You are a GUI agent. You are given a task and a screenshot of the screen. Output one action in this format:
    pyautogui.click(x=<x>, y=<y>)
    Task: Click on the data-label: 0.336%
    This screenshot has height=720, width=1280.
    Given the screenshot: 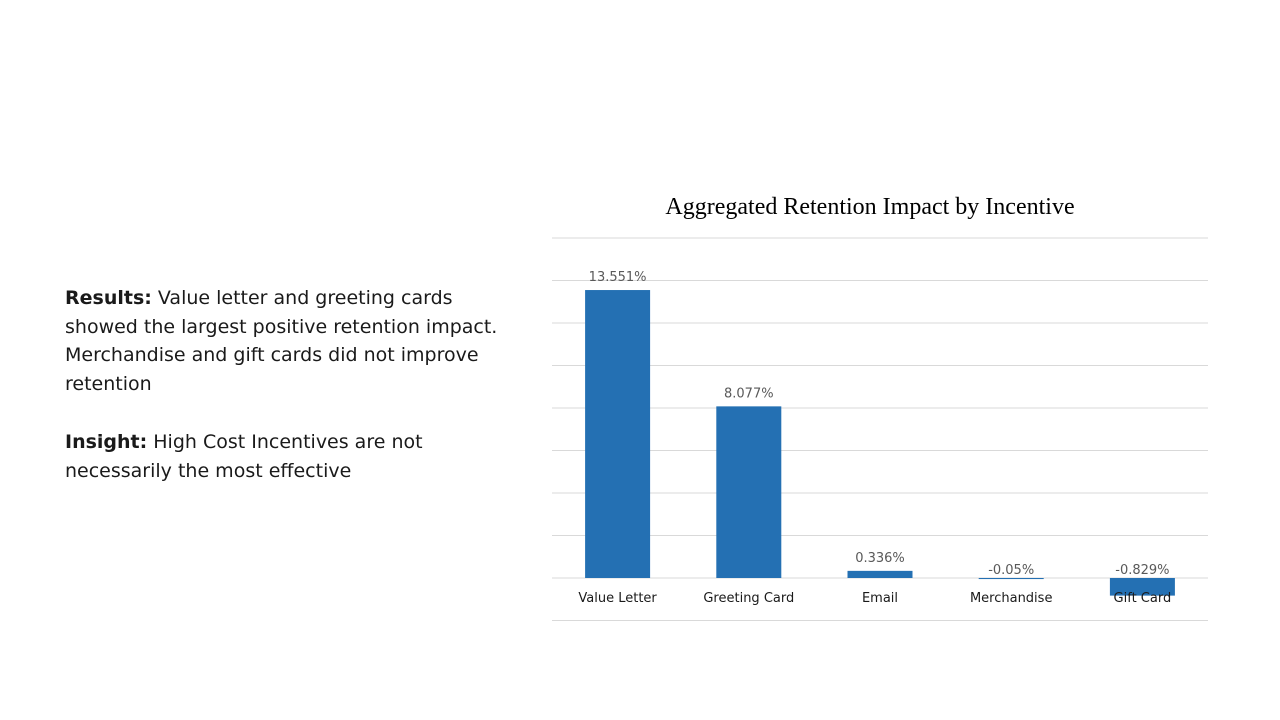 What is the action you would take?
    pyautogui.click(x=880, y=558)
    